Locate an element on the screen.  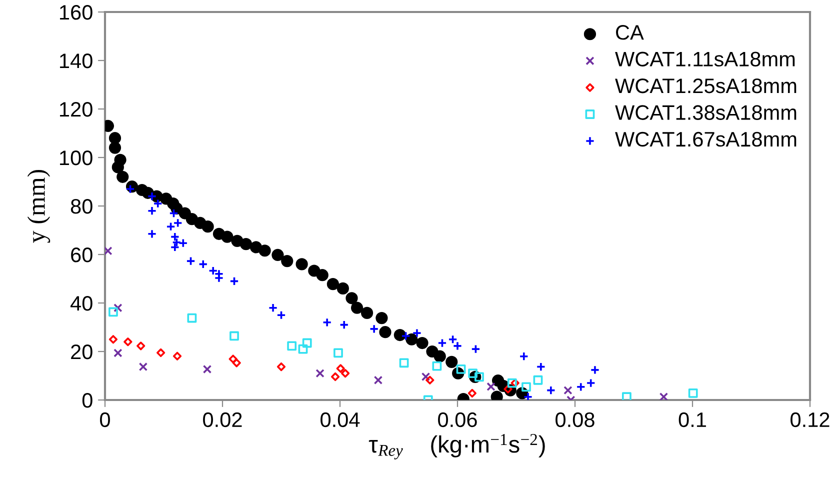
text: τ$_{Rey}$ (kg·m$^{−1}$s$^{−2}$) is located at coordinates (456, 447).